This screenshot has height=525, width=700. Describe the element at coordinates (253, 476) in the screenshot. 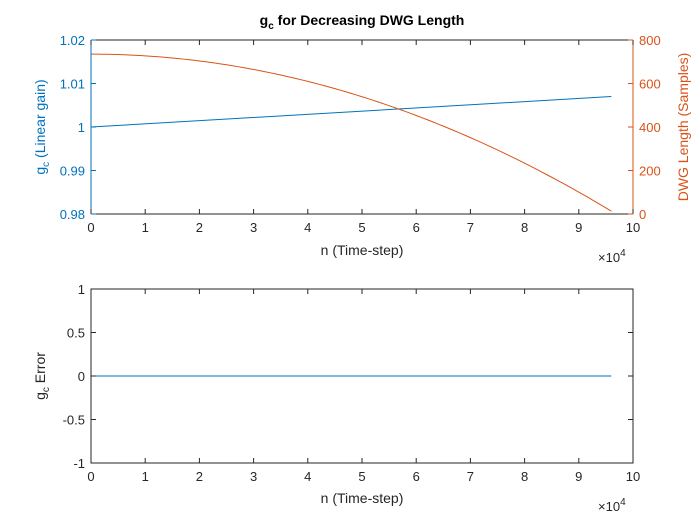

I see `bottom-x-tick-label: 3` at that location.